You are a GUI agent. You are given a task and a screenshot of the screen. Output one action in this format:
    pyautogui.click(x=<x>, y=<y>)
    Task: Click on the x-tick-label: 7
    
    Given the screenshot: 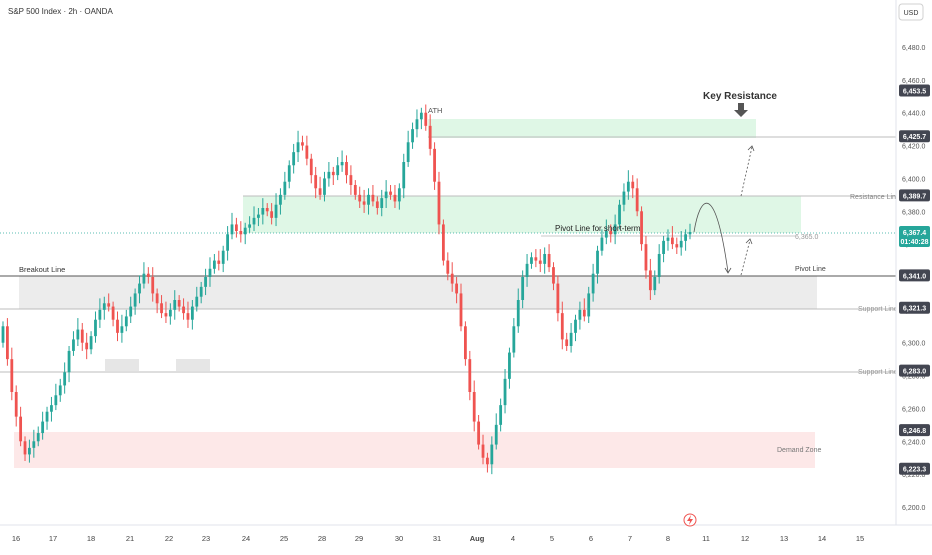 What is the action you would take?
    pyautogui.click(x=630, y=538)
    